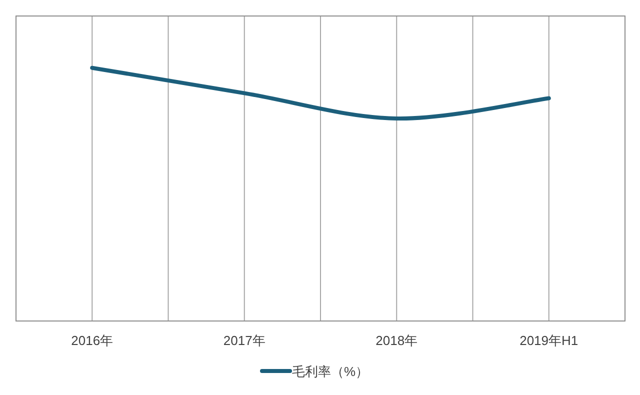  Describe the element at coordinates (244, 340) in the screenshot. I see `x-tick-label: 2017年` at that location.